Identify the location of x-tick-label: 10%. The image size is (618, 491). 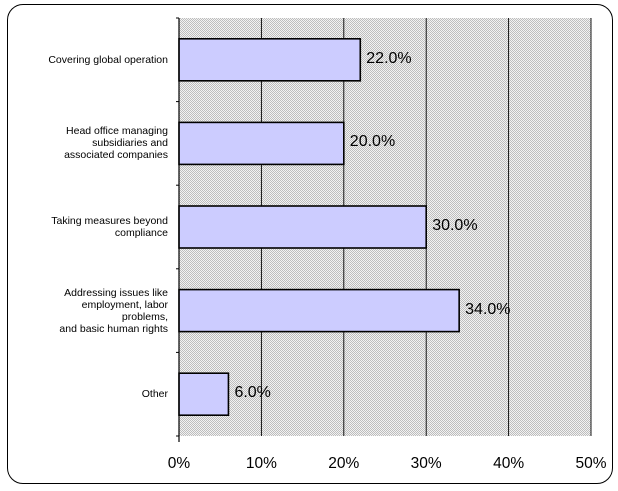
(261, 463).